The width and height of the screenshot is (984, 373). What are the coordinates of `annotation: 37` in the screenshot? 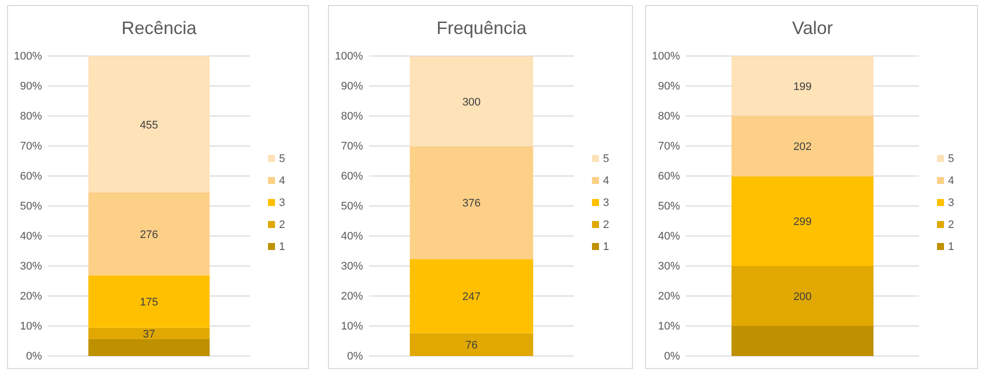 It's located at (149, 334).